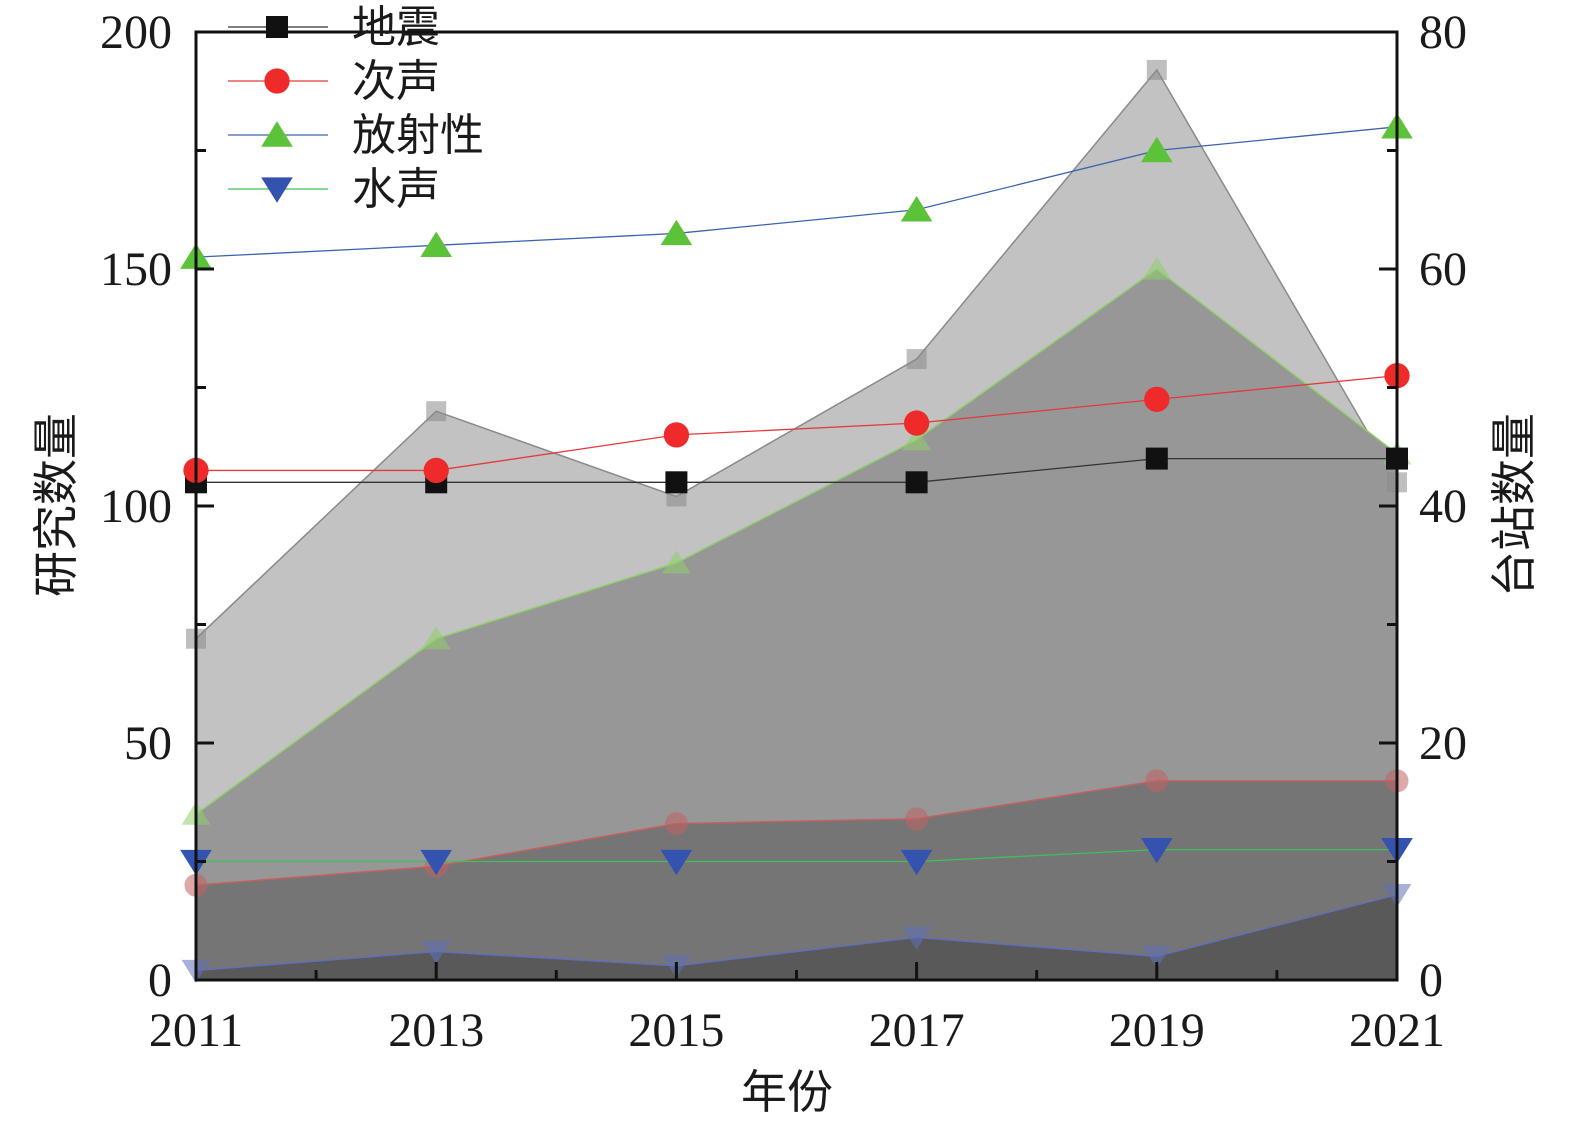 This screenshot has width=1575, height=1126. I want to click on left-y-tick-label: 150, so click(136, 269).